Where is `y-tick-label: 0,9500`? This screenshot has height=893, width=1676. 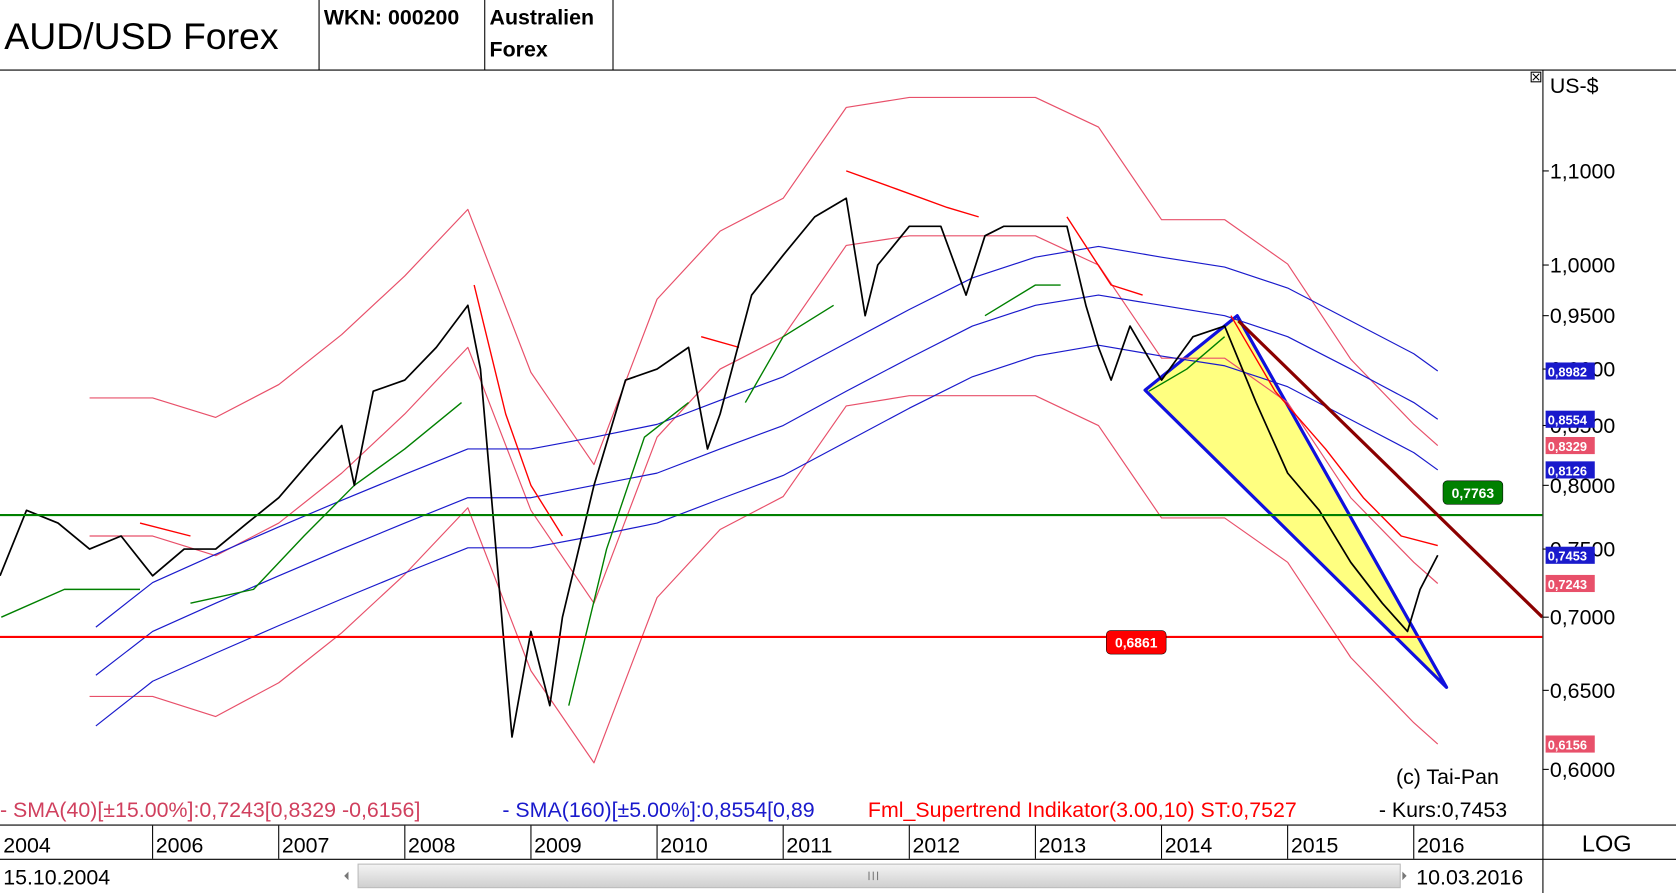
y-tick-label: 0,9500 is located at coordinates (1582, 316).